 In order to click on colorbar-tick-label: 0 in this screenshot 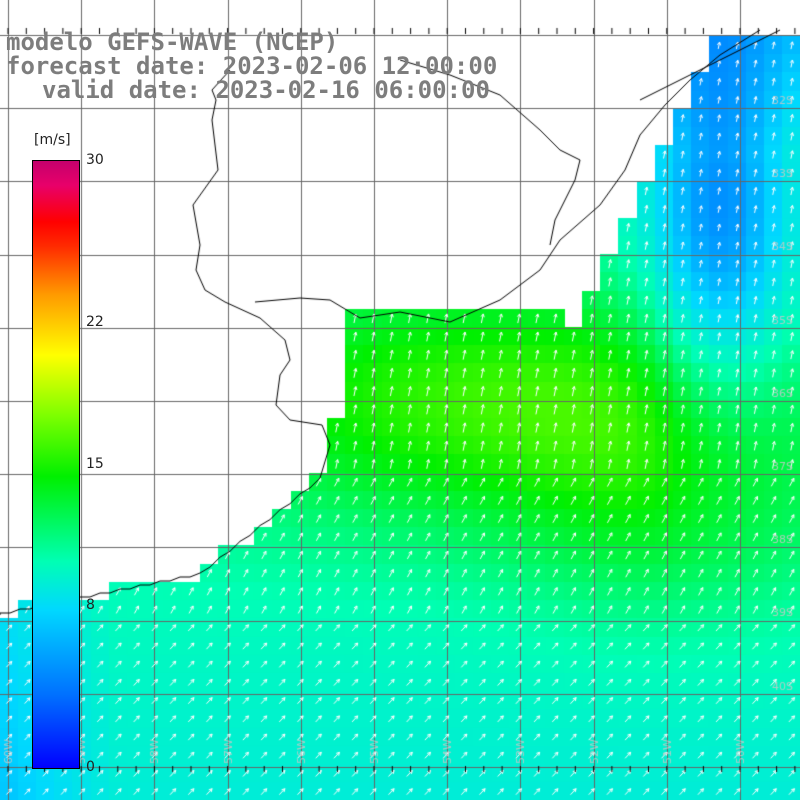, I will do `click(90, 767)`.